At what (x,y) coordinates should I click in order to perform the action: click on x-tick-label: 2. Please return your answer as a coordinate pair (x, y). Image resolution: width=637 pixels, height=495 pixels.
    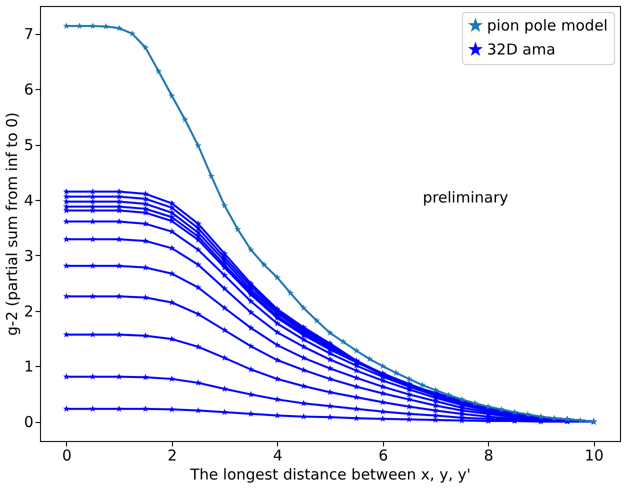
    Looking at the image, I should click on (173, 455).